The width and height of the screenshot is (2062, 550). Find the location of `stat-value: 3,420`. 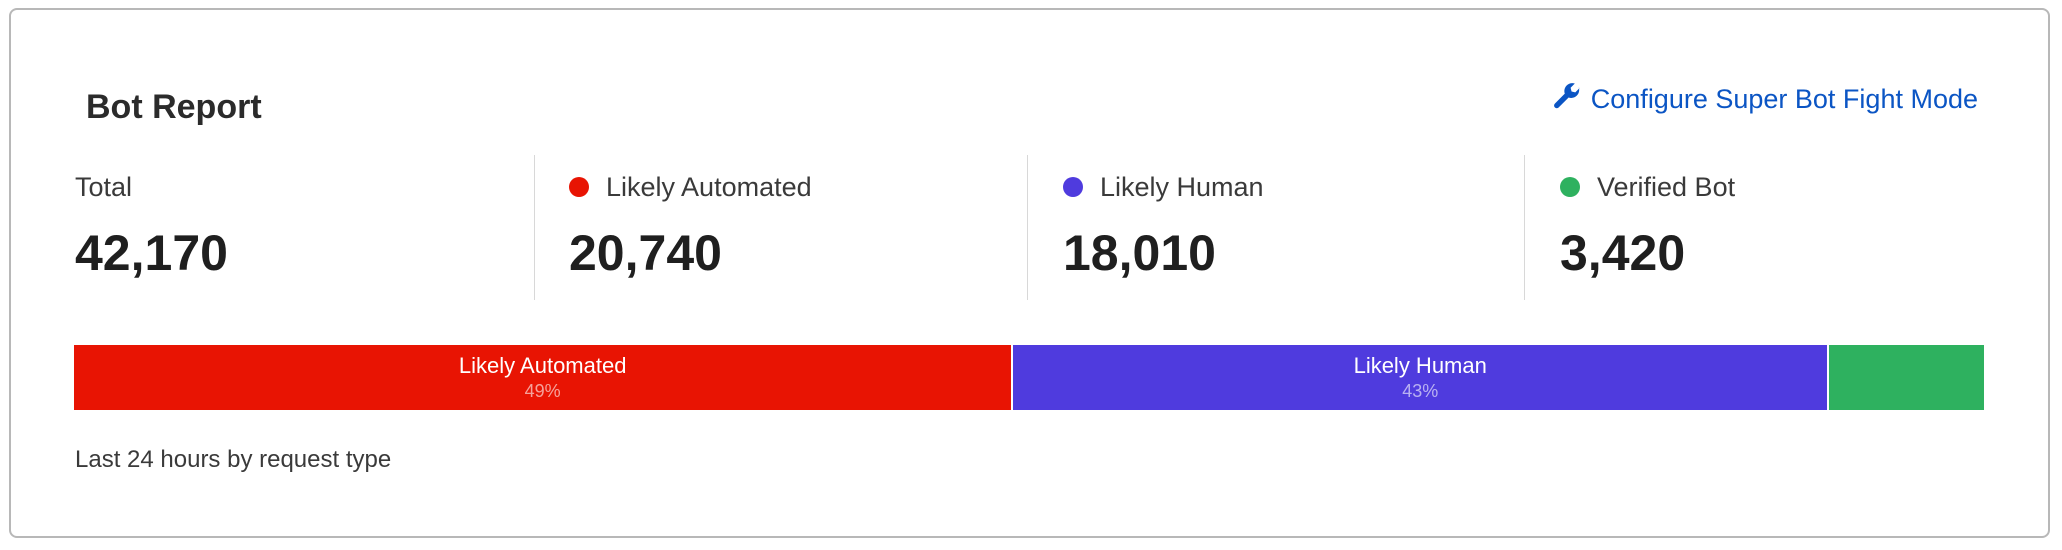

stat-value: 3,420 is located at coordinates (1623, 253).